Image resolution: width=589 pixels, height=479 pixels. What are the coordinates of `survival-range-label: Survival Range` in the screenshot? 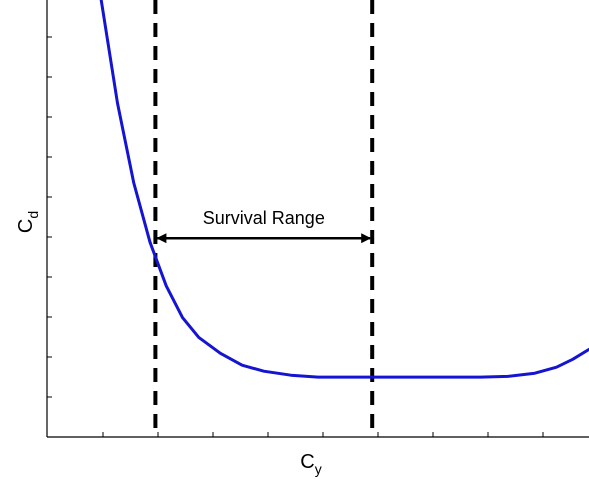 It's located at (264, 218).